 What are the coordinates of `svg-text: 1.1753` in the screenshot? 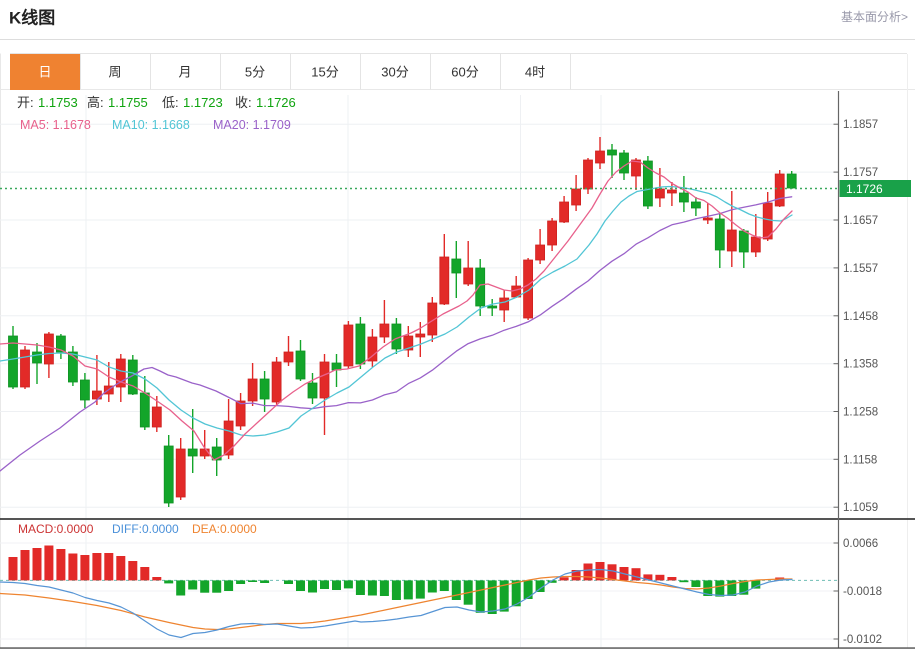 It's located at (58, 102).